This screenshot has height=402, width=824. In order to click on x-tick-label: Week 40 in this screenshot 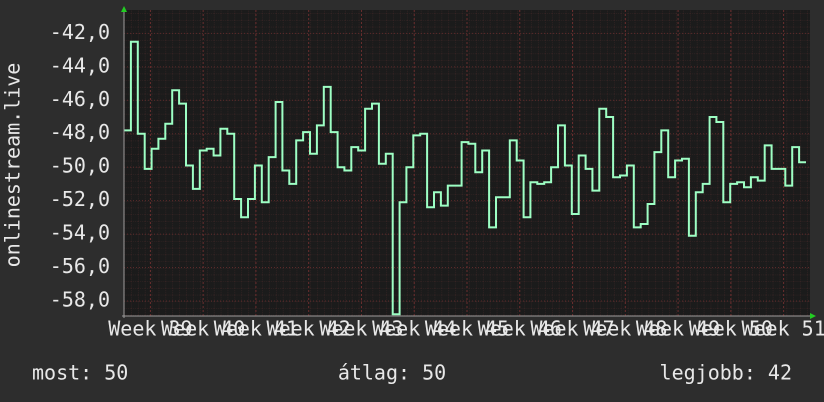, I will do `click(203, 329)`.